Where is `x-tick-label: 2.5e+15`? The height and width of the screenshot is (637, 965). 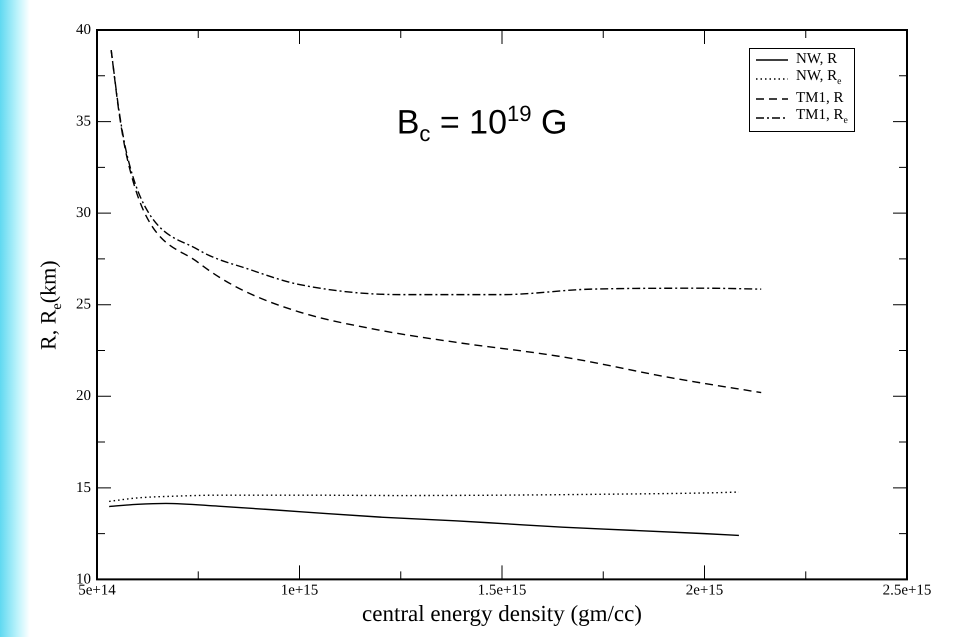
x-tick-label: 2.5e+15 is located at coordinates (907, 590).